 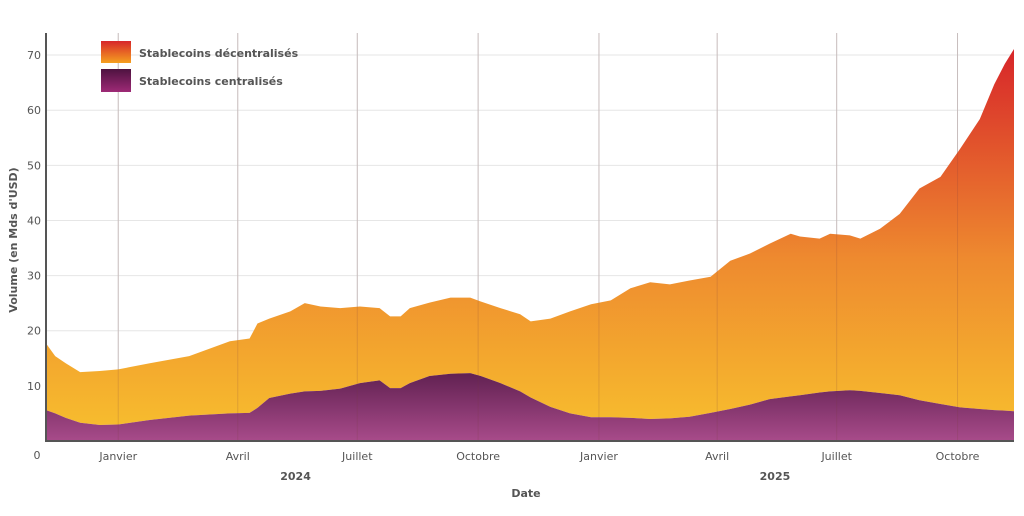 I want to click on legend-label-centralized: Stablecoins centralisés, so click(x=211, y=81).